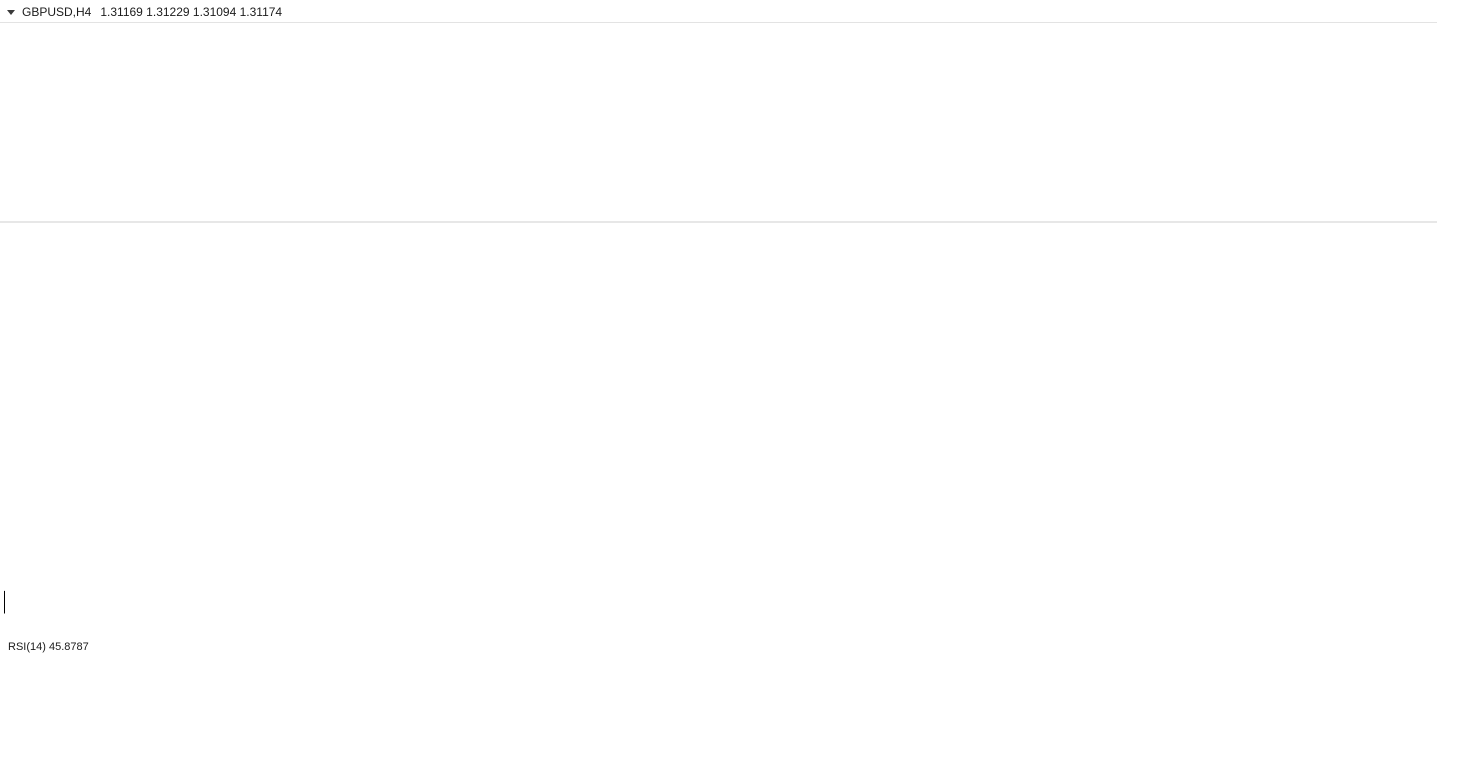 The width and height of the screenshot is (1480, 772). Describe the element at coordinates (11, 12) in the screenshot. I see `symbol-dropdown-icon` at that location.